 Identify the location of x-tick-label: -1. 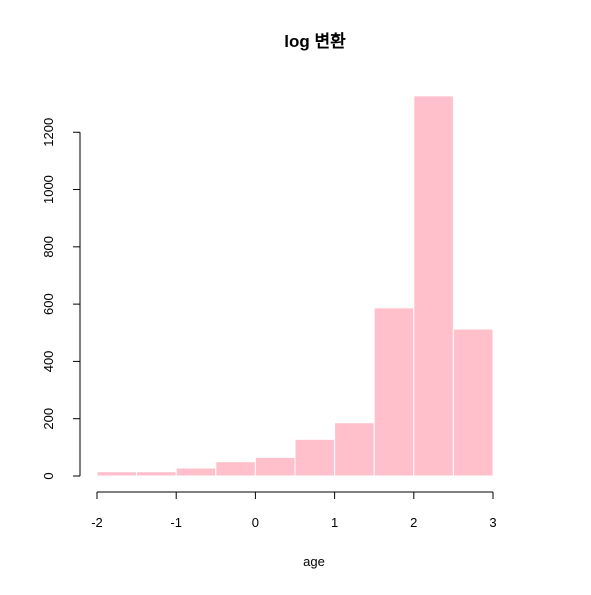
(176, 522).